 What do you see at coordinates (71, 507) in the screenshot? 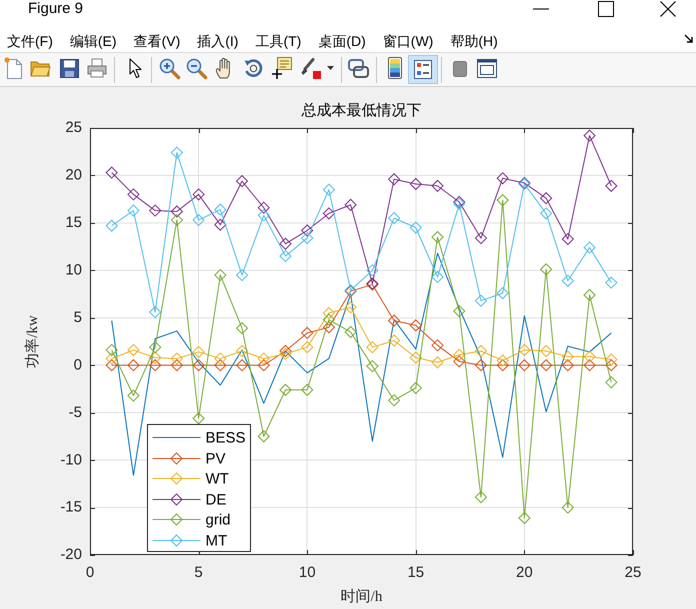
I see `y-tick-label: -15` at bounding box center [71, 507].